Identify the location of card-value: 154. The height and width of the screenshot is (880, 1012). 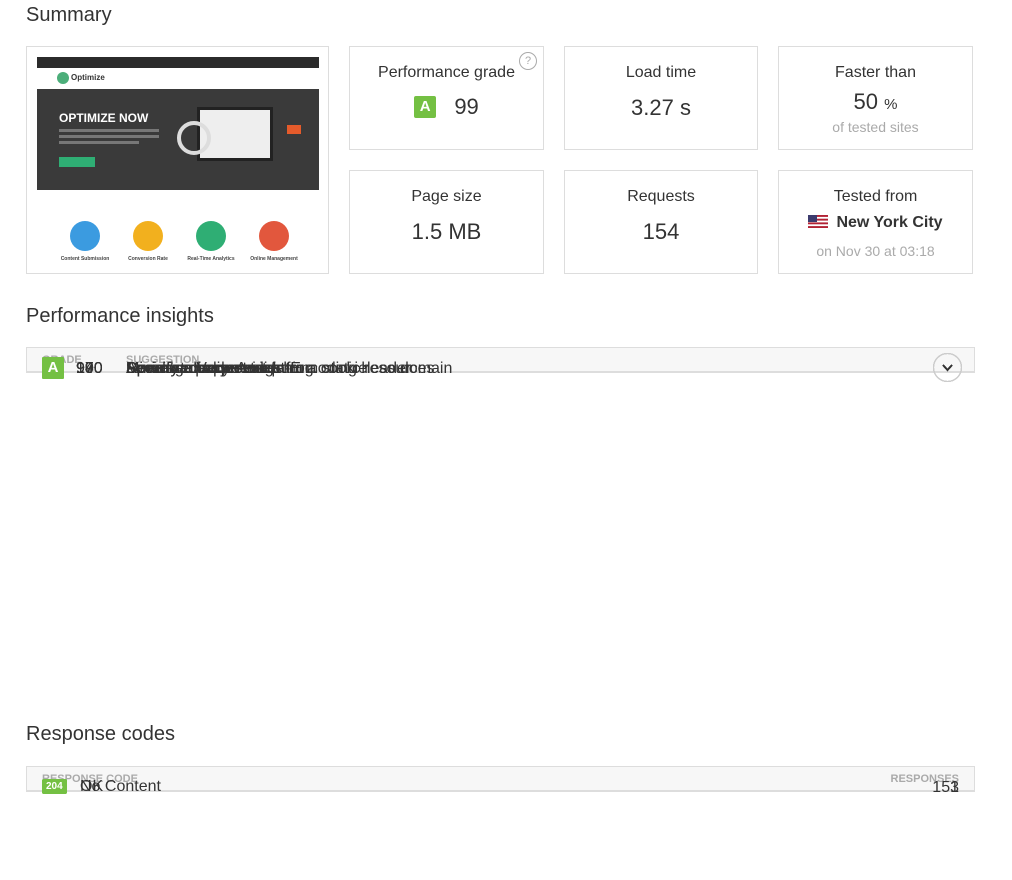
(661, 231).